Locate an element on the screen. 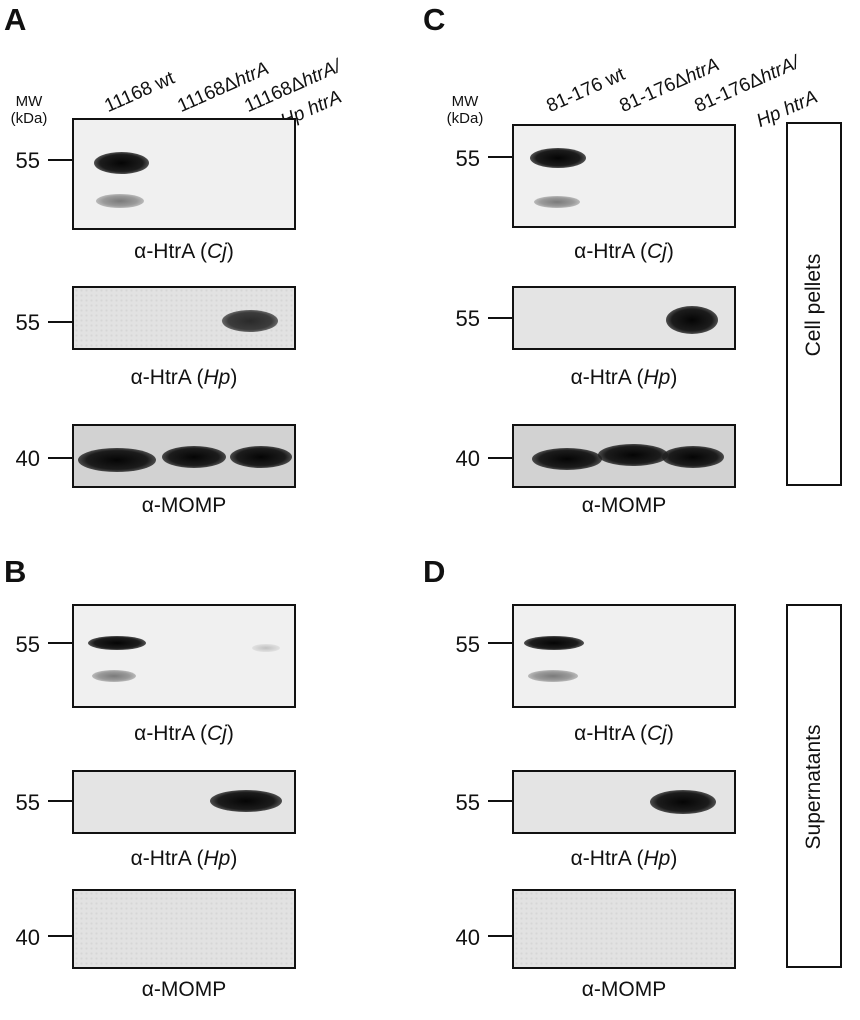 The image size is (860, 1020). mw-tick-b3 is located at coordinates (60, 936).